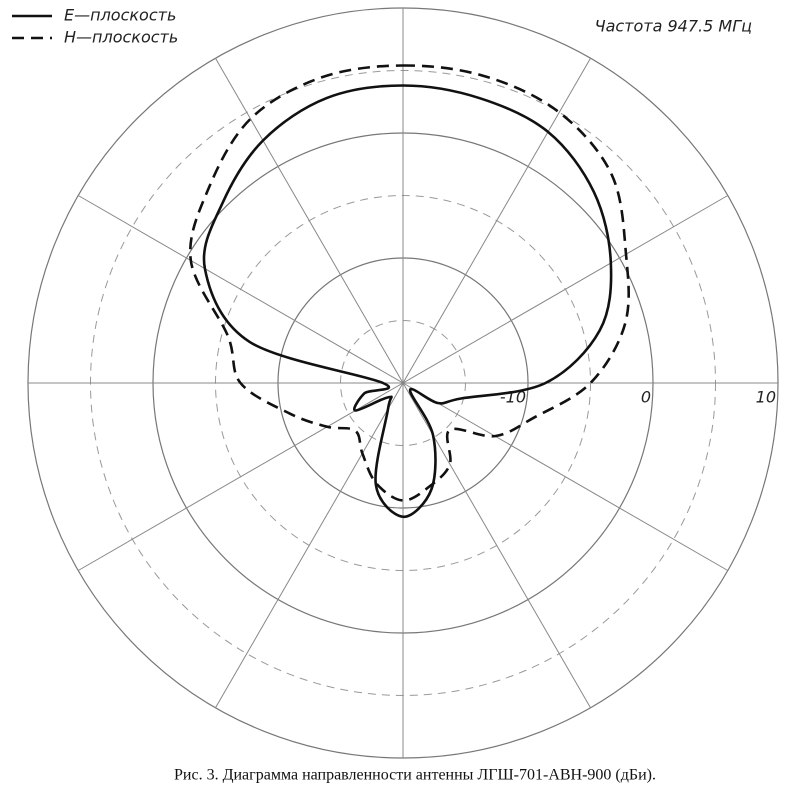 The height and width of the screenshot is (800, 800). I want to click on chart-title: Частота 947.5 МГц, so click(674, 26).